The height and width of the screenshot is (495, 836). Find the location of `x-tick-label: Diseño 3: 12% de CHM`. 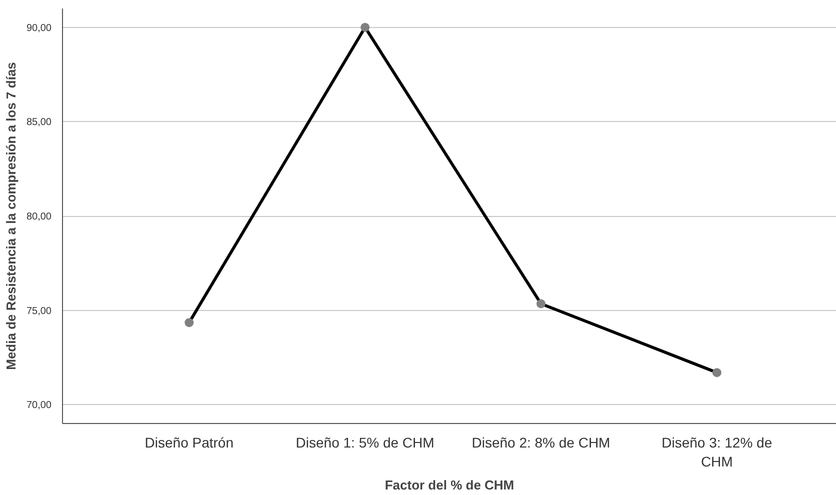

x-tick-label: Diseño 3: 12% de CHM is located at coordinates (717, 452).